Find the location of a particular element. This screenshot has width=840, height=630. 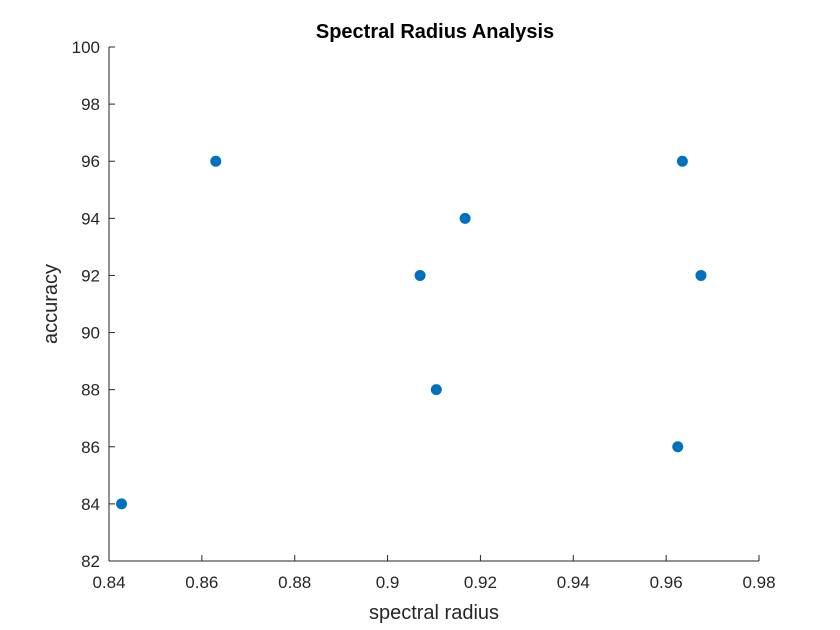

y-axis-ticks: 82 84 86 88 90 92 94 96 98 100 is located at coordinates (93, 304).